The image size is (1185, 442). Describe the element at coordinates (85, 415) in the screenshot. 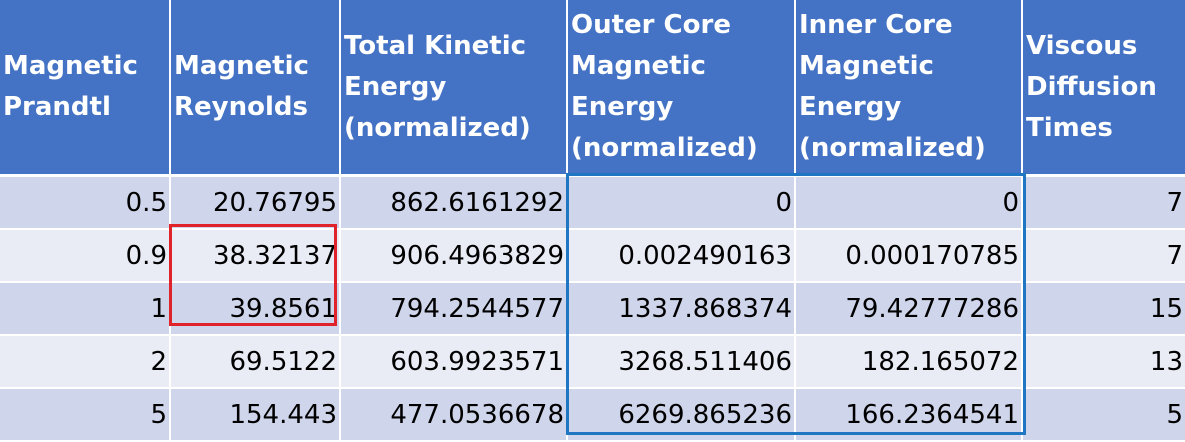

I see `cell-magnetic-prandtl: 5` at that location.